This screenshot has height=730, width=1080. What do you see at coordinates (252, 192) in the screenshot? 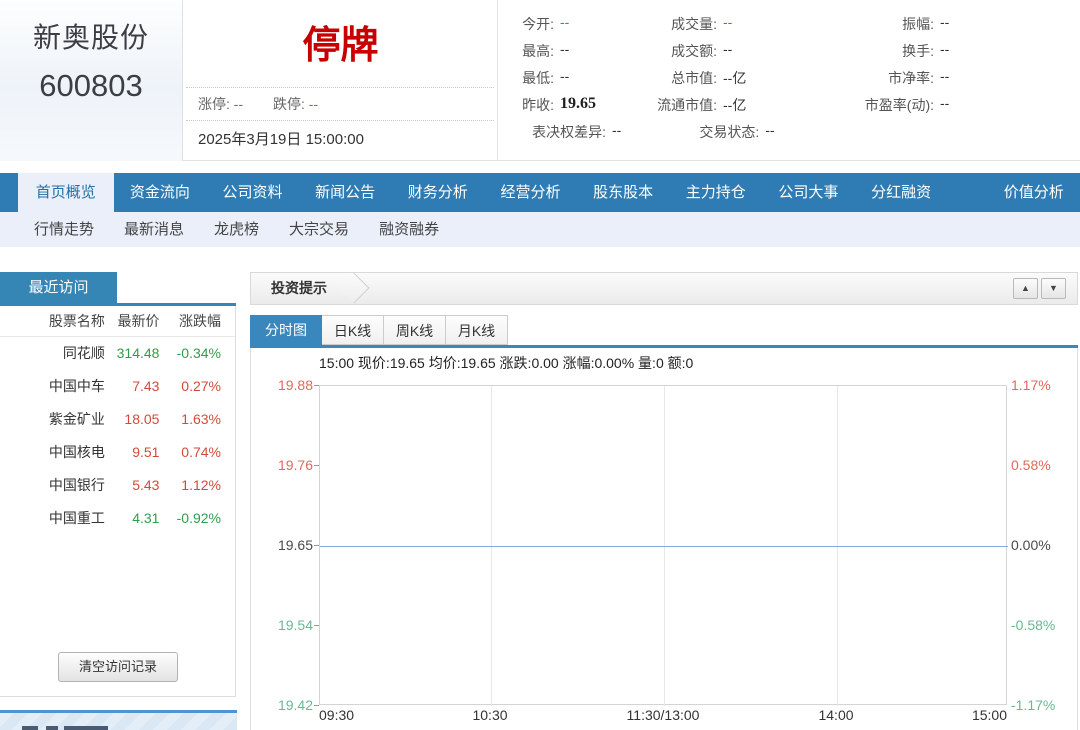
I see `nav-item-company-info: 公司资料` at bounding box center [252, 192].